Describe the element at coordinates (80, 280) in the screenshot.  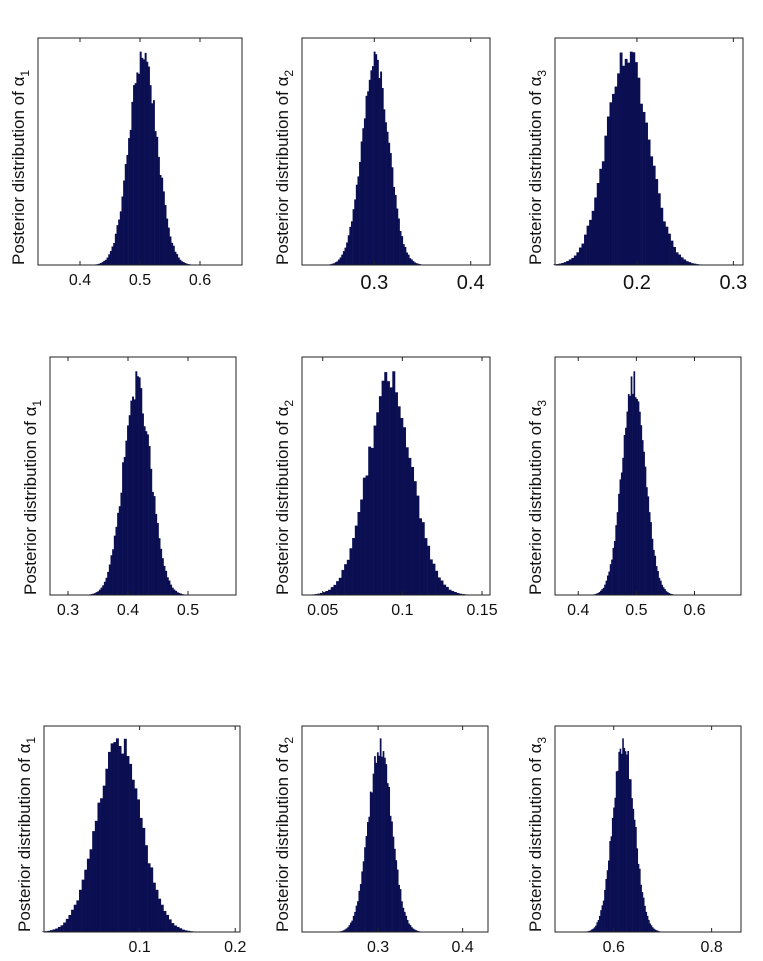
I see `x-tick-label: 0.4` at that location.